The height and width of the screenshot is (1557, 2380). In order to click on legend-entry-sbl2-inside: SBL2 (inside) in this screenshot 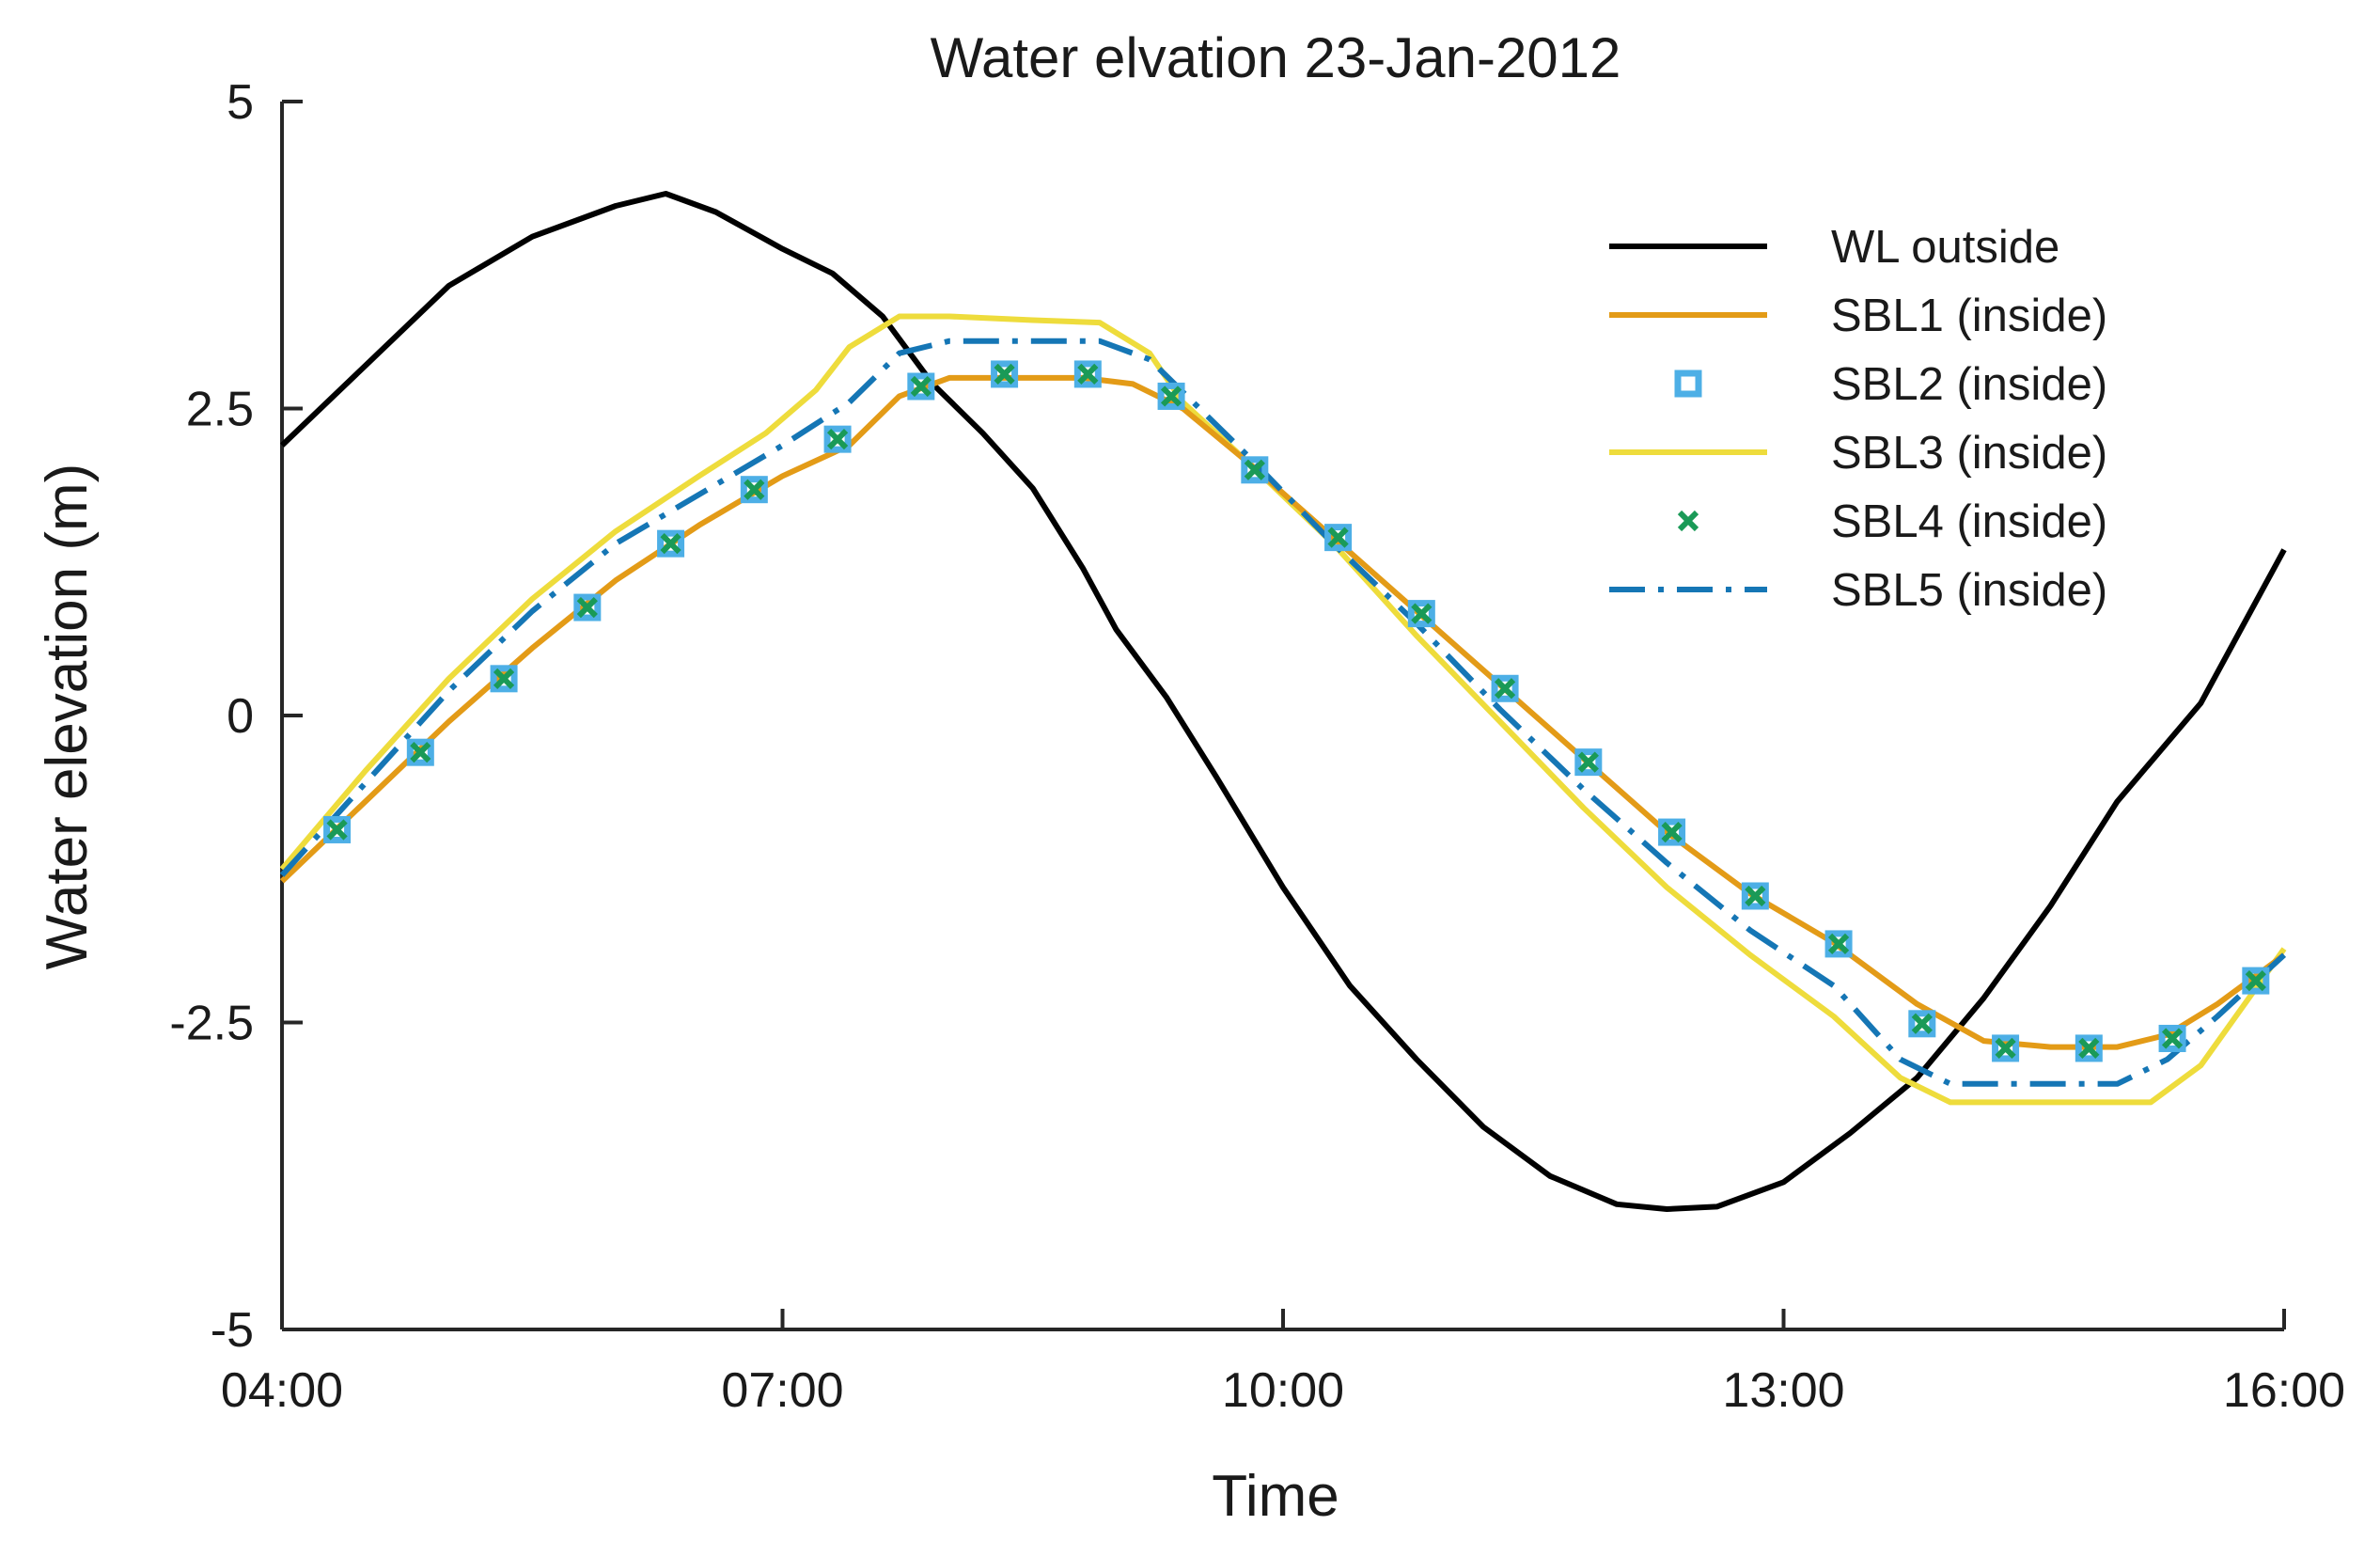, I will do `click(1890, 384)`.